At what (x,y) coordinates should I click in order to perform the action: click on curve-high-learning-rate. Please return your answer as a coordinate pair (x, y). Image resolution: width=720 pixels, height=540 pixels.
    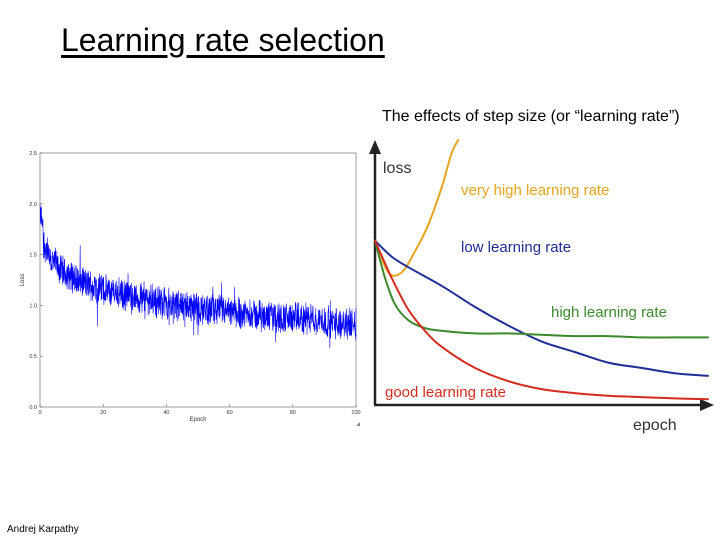
    Looking at the image, I should click on (541, 289).